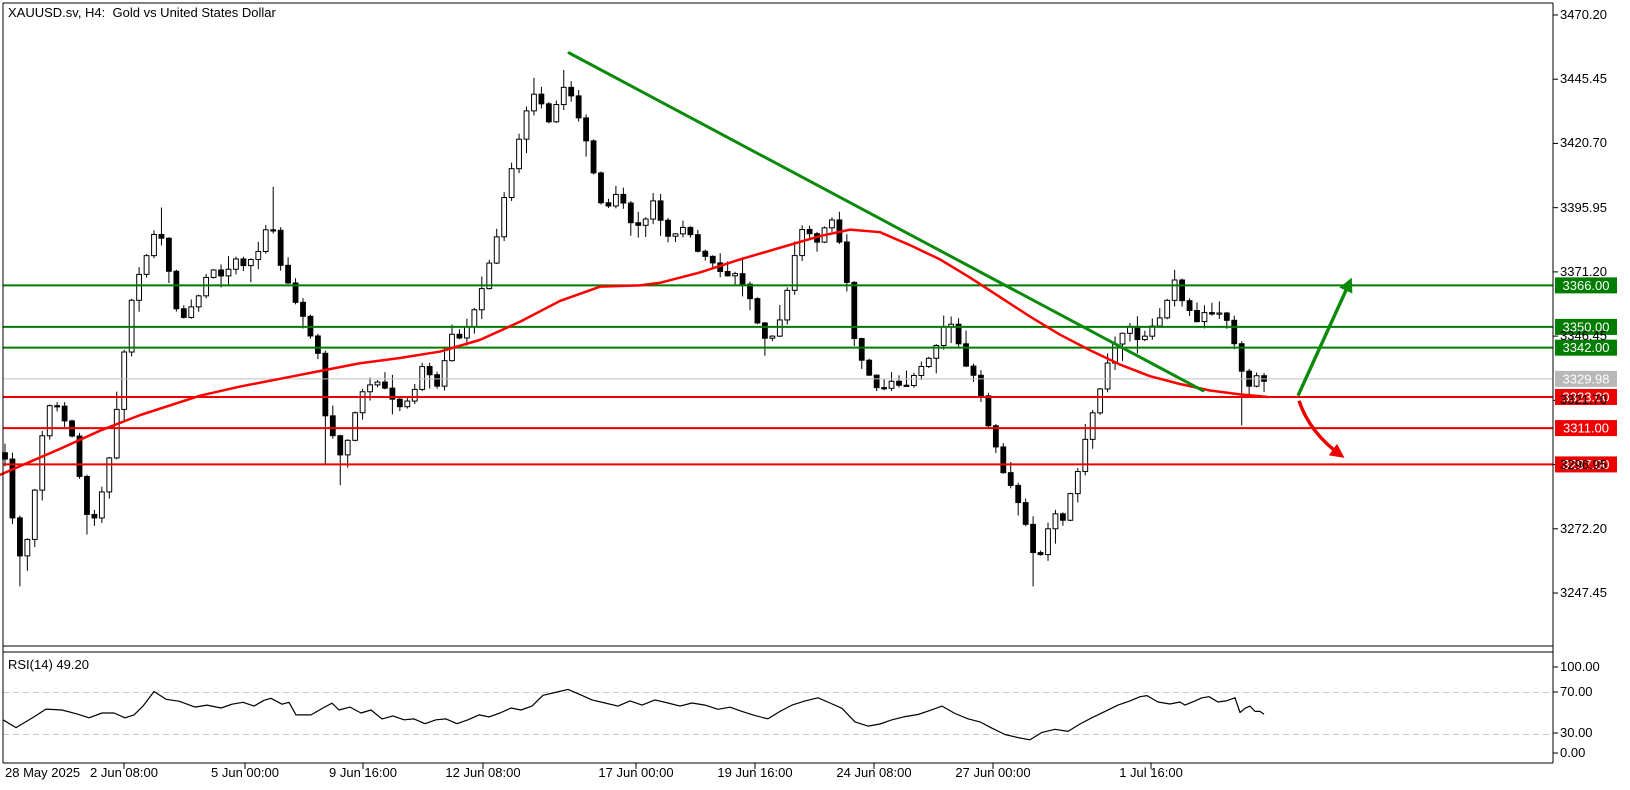  I want to click on price-badge-3311.00: 3311.00, so click(1586, 428).